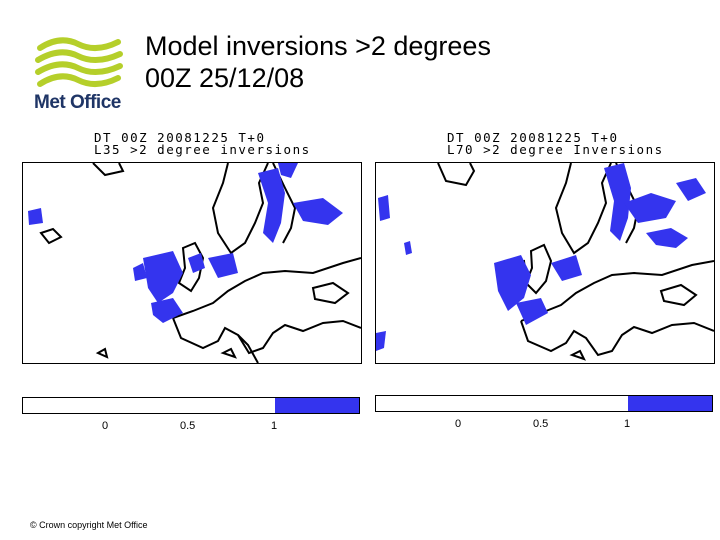 The image size is (720, 540). Describe the element at coordinates (79, 62) in the screenshot. I see `met-office-logo-icon` at that location.